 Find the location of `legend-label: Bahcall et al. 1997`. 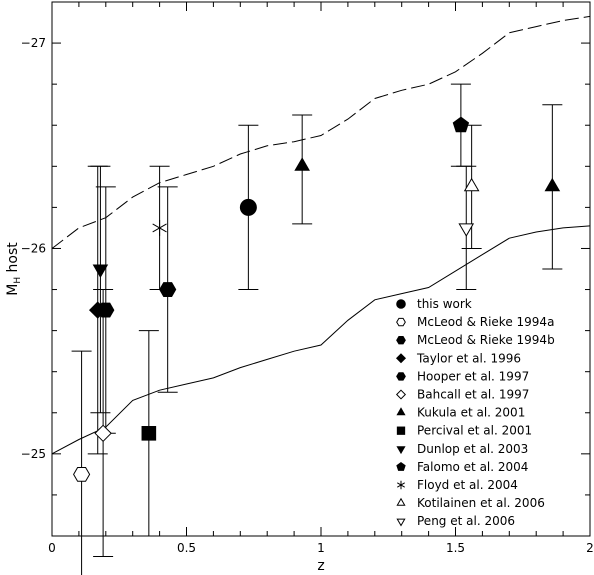

legend-label: Bahcall et al. 1997 is located at coordinates (473, 395).